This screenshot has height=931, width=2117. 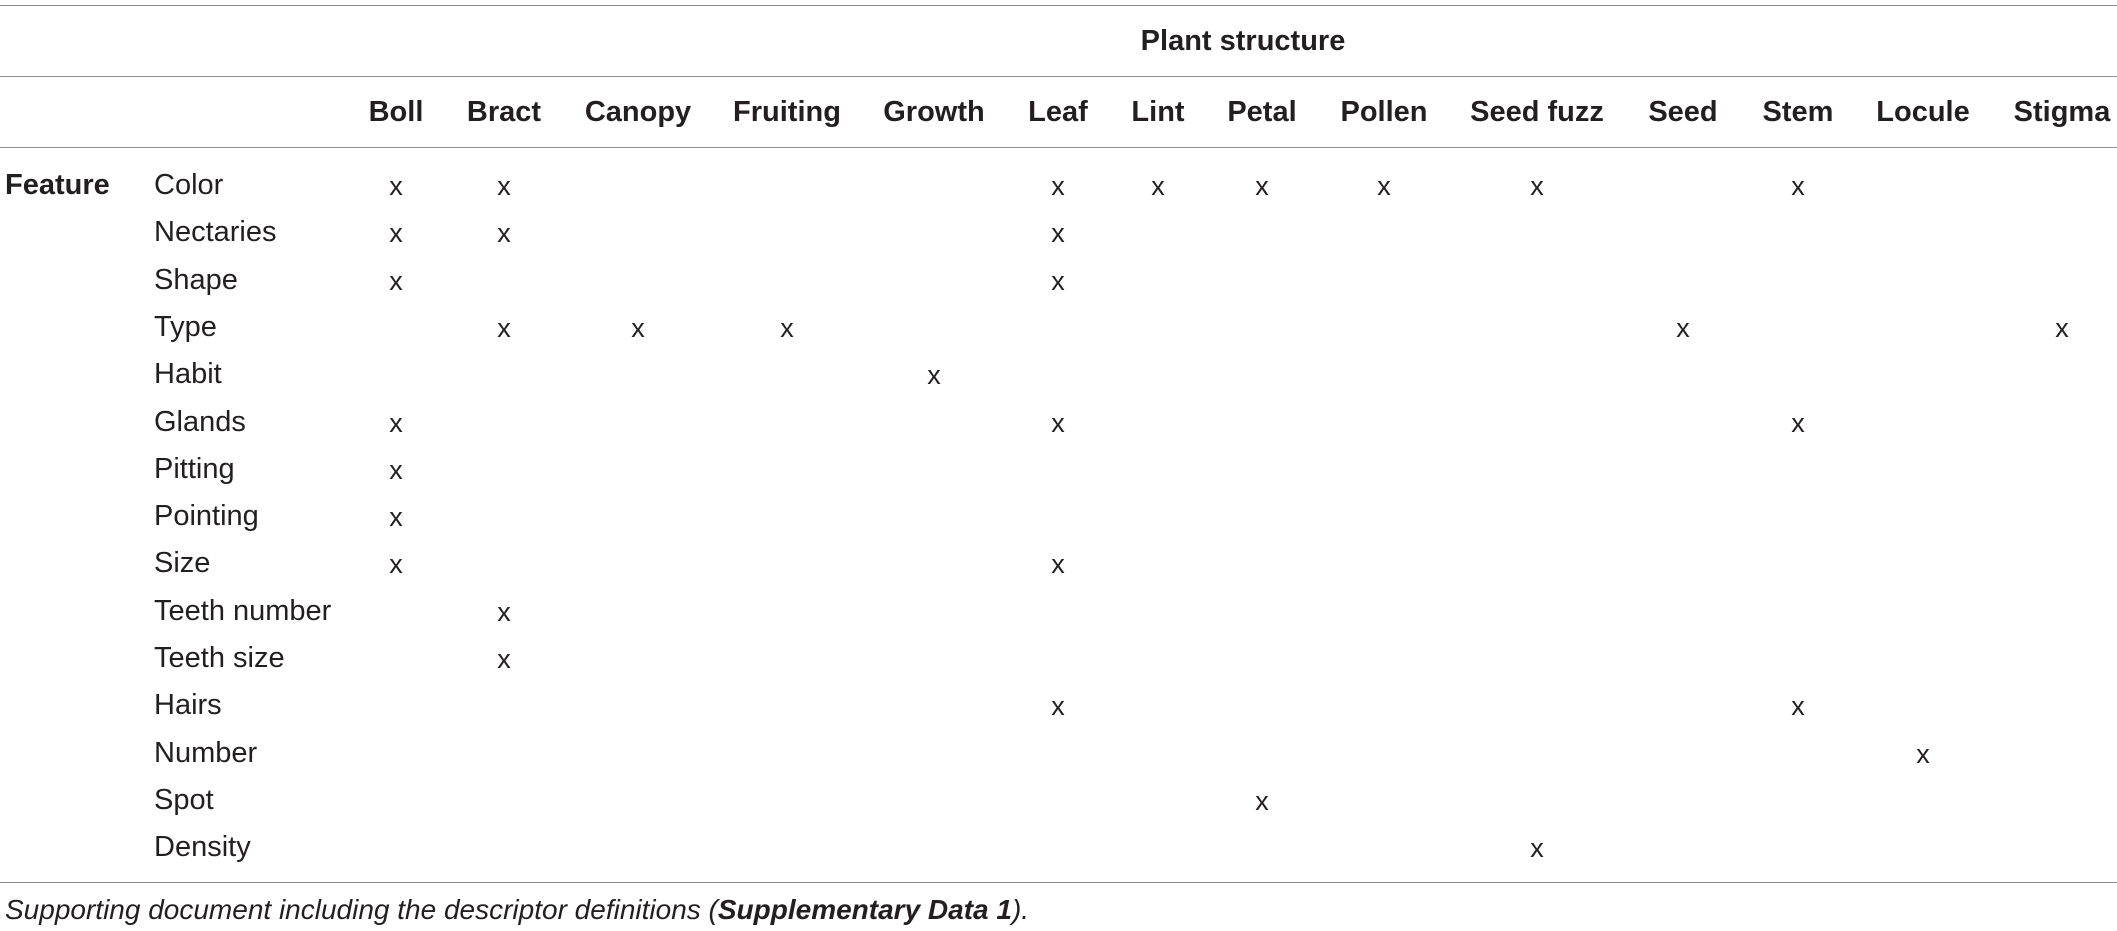 What do you see at coordinates (215, 232) in the screenshot?
I see `feature-label: Nectaries` at bounding box center [215, 232].